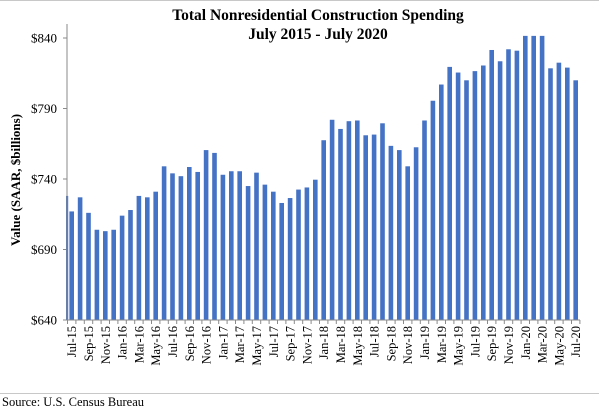  I want to click on x-tick-label: Jan-20, so click(526, 342).